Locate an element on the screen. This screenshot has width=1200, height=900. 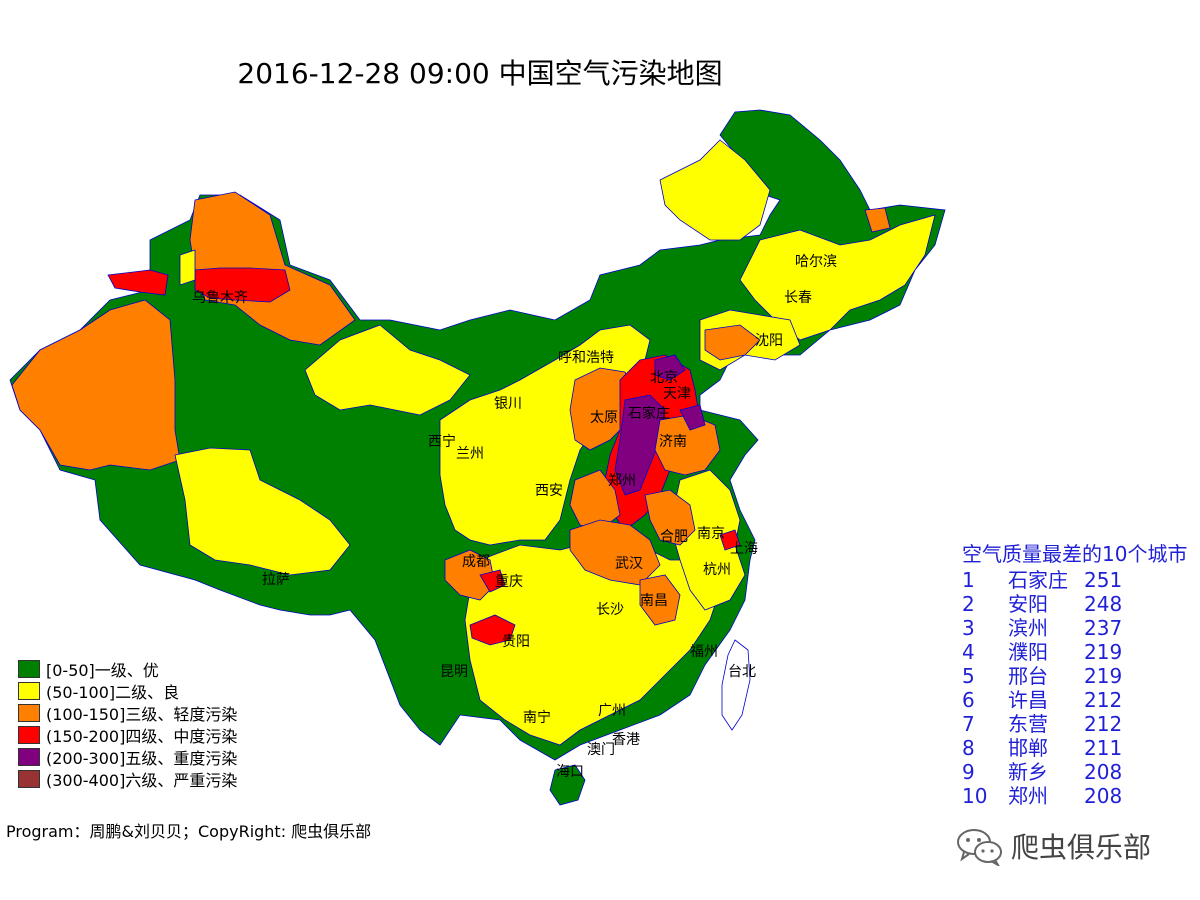
watermark-text: 爬虫俱乐部 is located at coordinates (1081, 847).